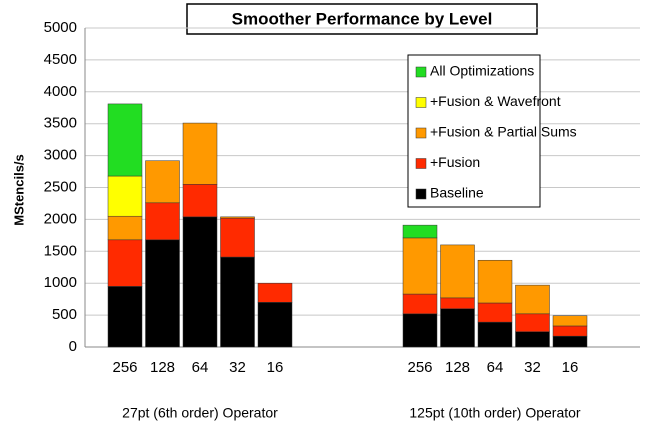 The image size is (648, 435). What do you see at coordinates (495, 413) in the screenshot?
I see `group-label: 125pt (10th order) Operator` at bounding box center [495, 413].